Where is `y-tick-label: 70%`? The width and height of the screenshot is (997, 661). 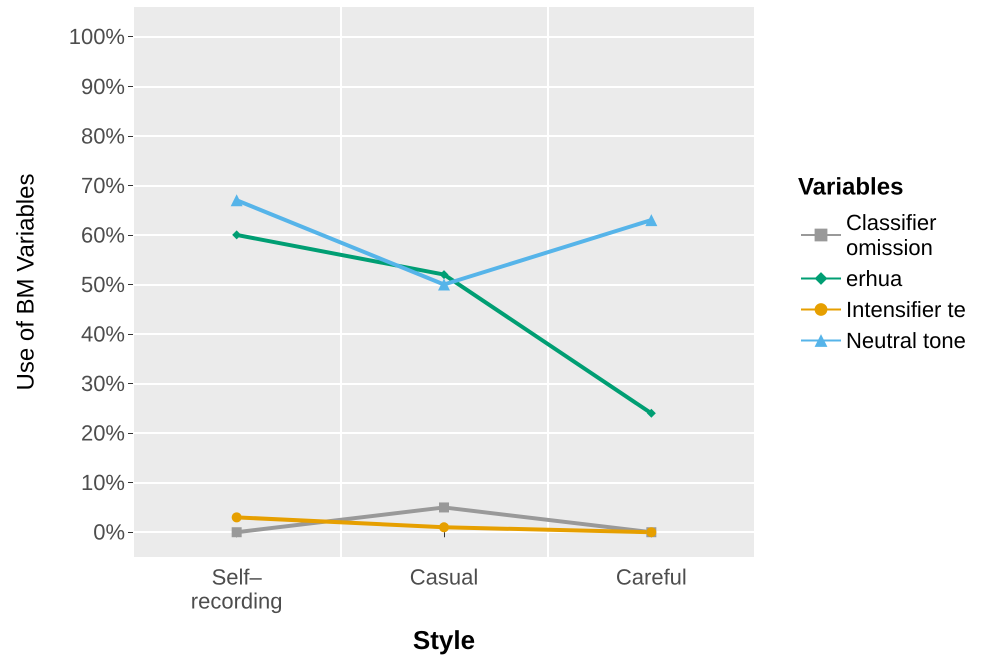 y-tick-label: 70% is located at coordinates (102, 185).